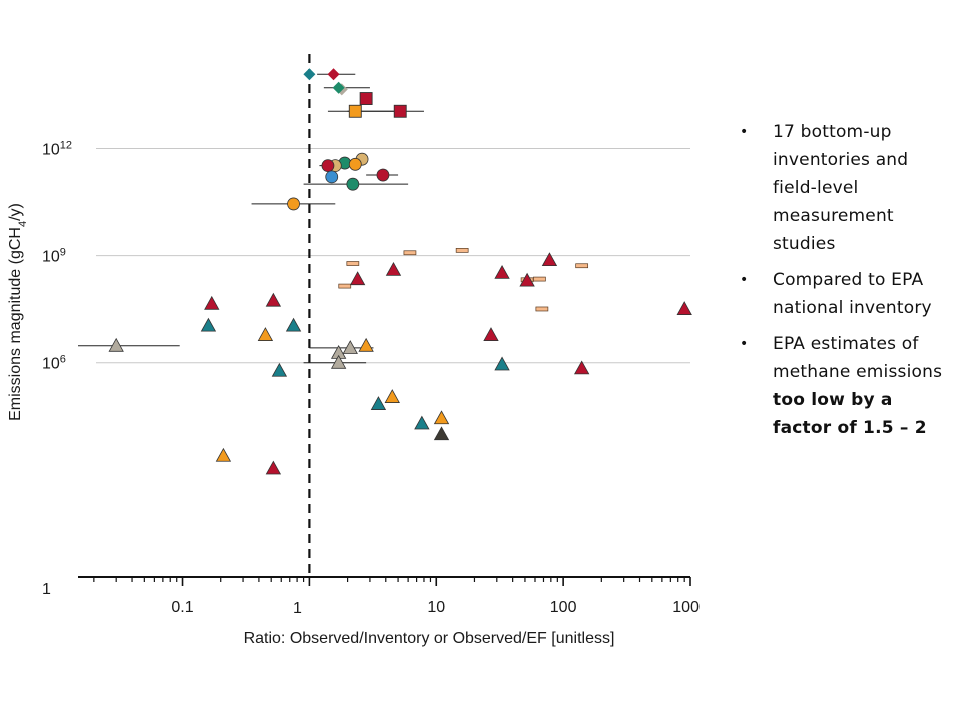 This screenshot has width=960, height=720. I want to click on bullet-text: EPA estimates of methane emissions, so click(858, 358).